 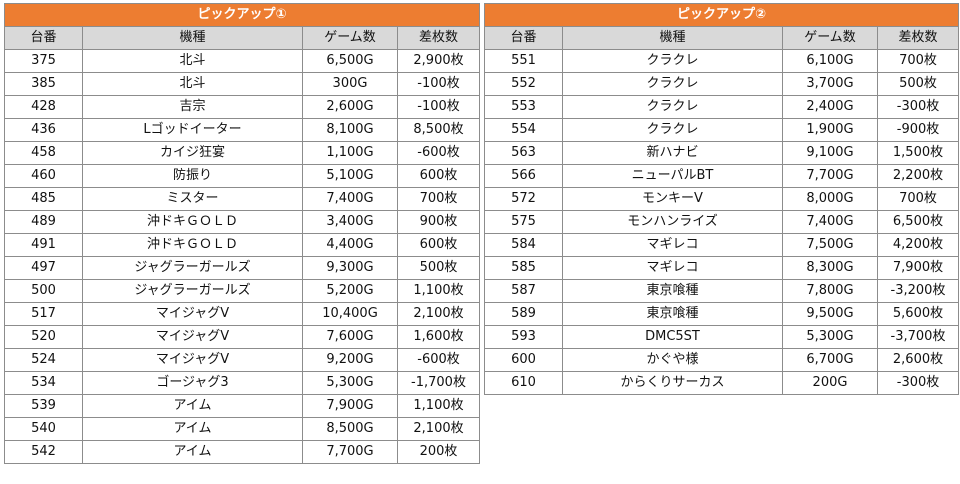 I want to click on cell-machine-number: 375, so click(x=43, y=61).